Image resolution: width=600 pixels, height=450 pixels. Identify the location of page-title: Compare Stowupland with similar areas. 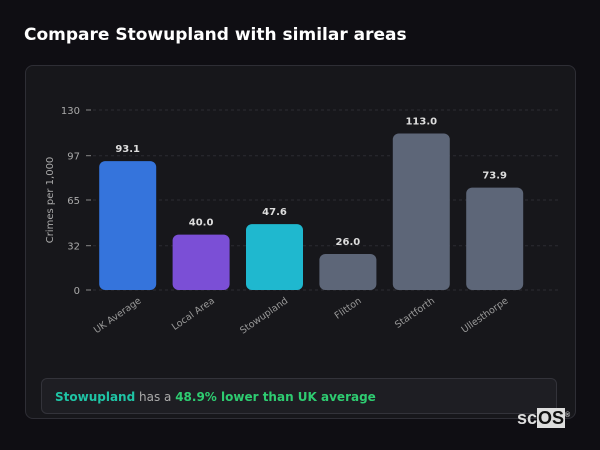
(215, 35).